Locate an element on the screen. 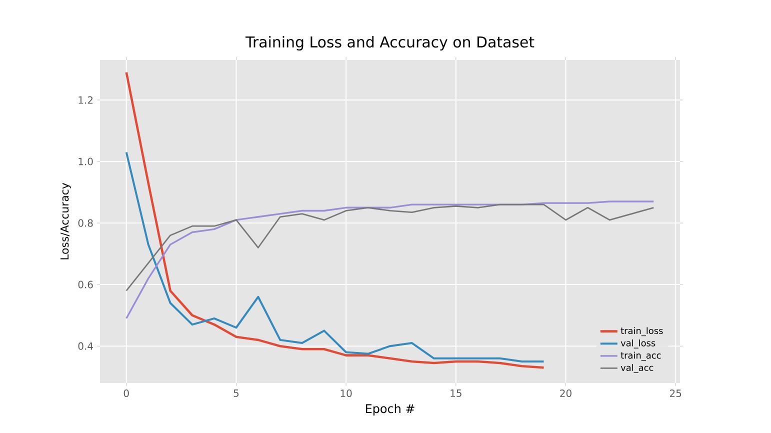  y-tick-label: 1.2 is located at coordinates (85, 100).